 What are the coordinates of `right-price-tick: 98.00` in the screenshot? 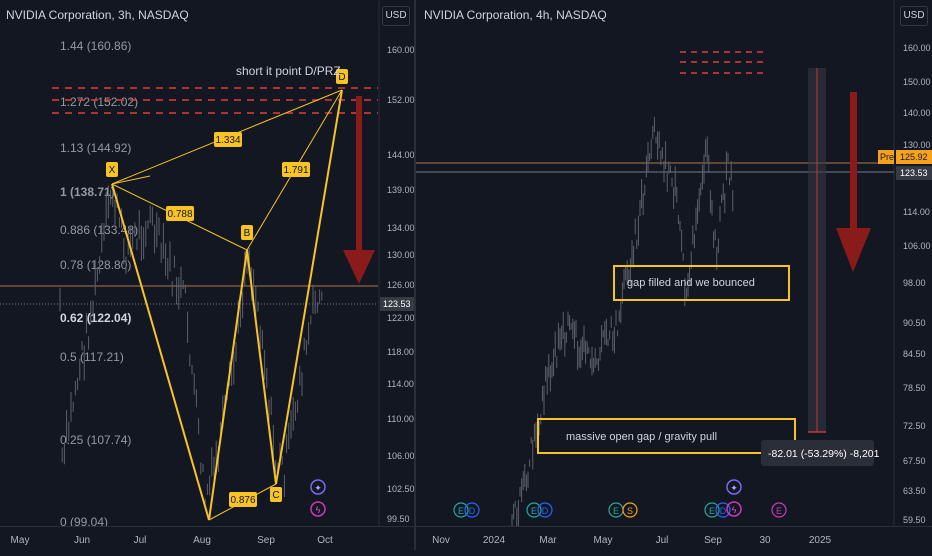 It's located at (914, 283).